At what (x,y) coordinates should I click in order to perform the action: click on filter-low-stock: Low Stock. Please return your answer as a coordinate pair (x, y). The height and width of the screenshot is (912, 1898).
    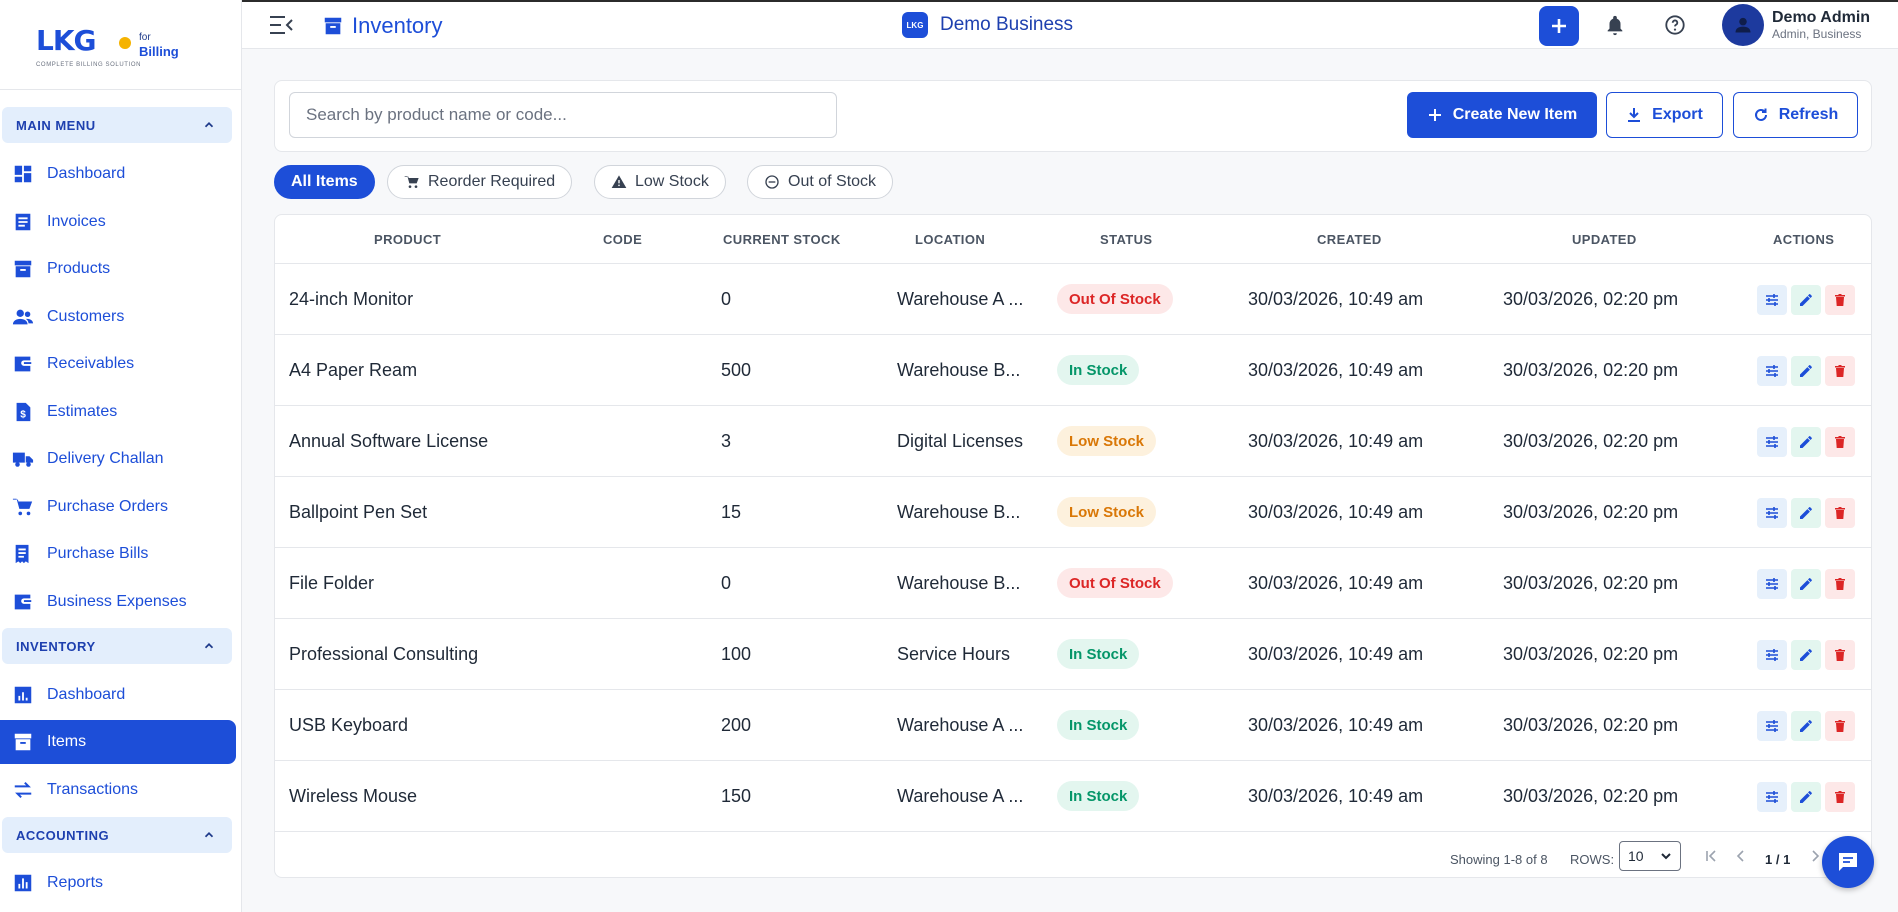
    Looking at the image, I should click on (660, 182).